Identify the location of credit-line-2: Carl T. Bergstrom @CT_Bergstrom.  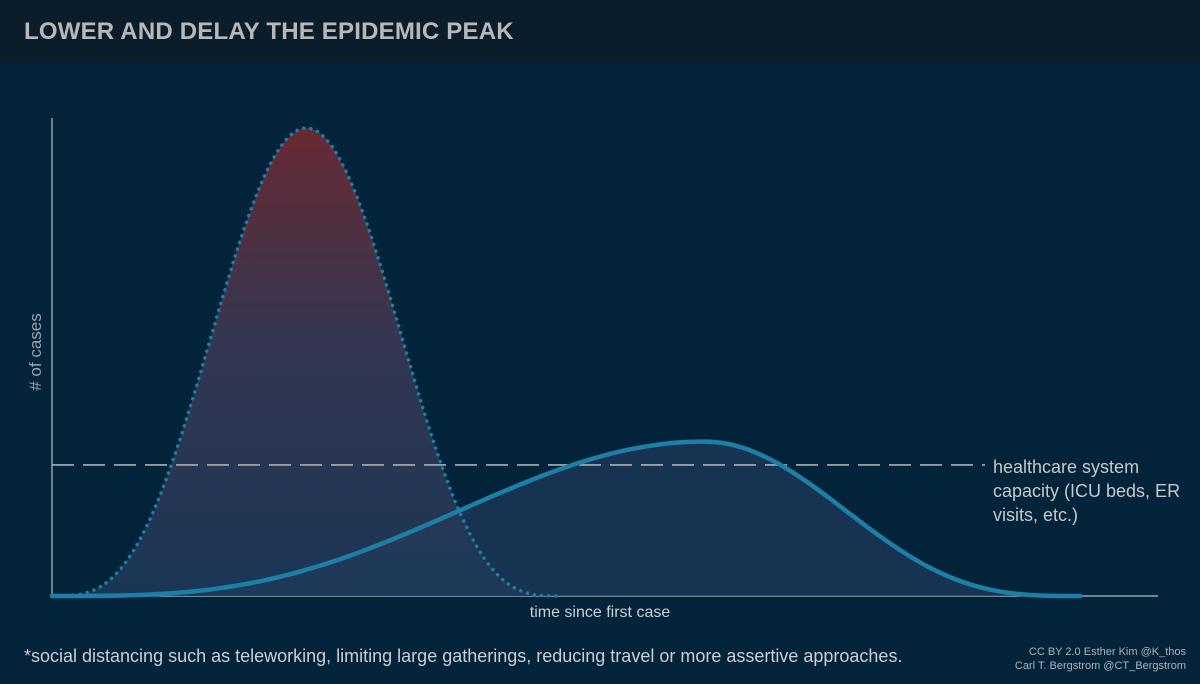
(1100, 666).